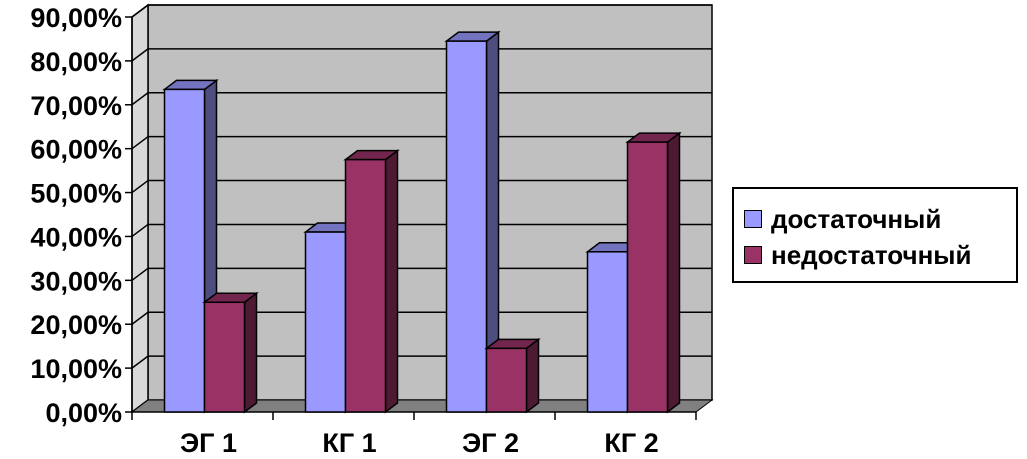 Image resolution: width=1027 pixels, height=459 pixels. I want to click on plot-side-wall, so click(140, 208).